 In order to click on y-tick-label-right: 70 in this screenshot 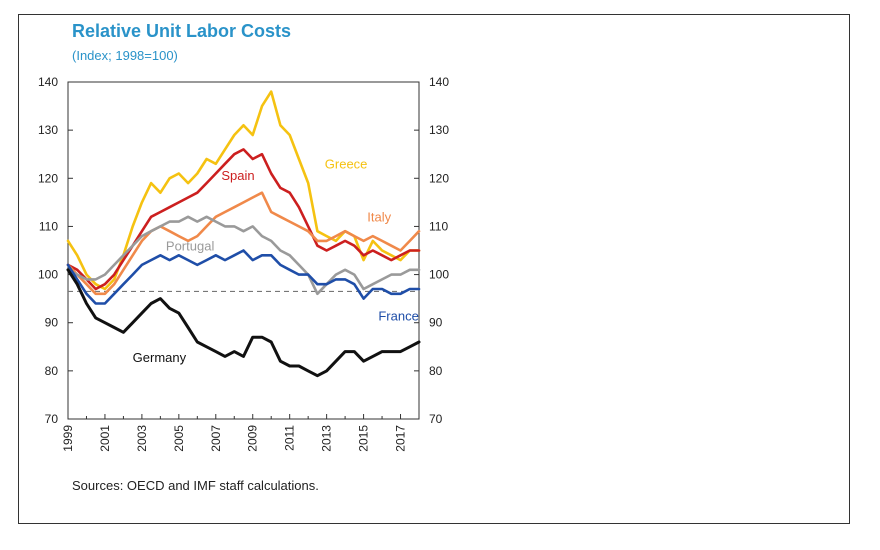, I will do `click(436, 419)`.